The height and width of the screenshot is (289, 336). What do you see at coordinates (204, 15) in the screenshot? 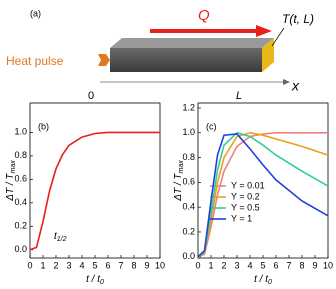
I see `flux-label: Q` at bounding box center [204, 15].